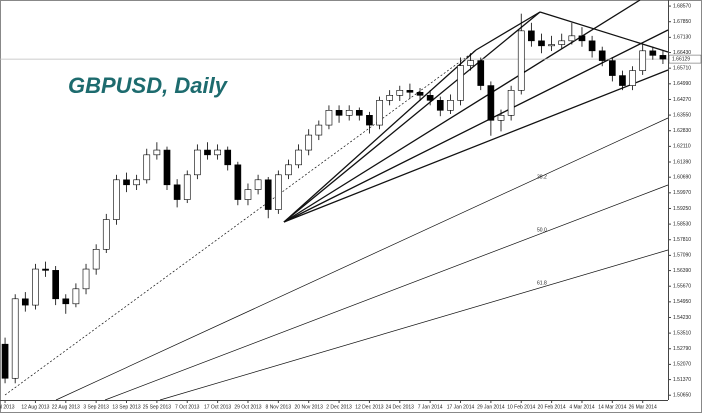 This screenshot has height=413, width=702. Describe the element at coordinates (682, 162) in the screenshot. I see `y-tick-label: 1.61390` at that location.